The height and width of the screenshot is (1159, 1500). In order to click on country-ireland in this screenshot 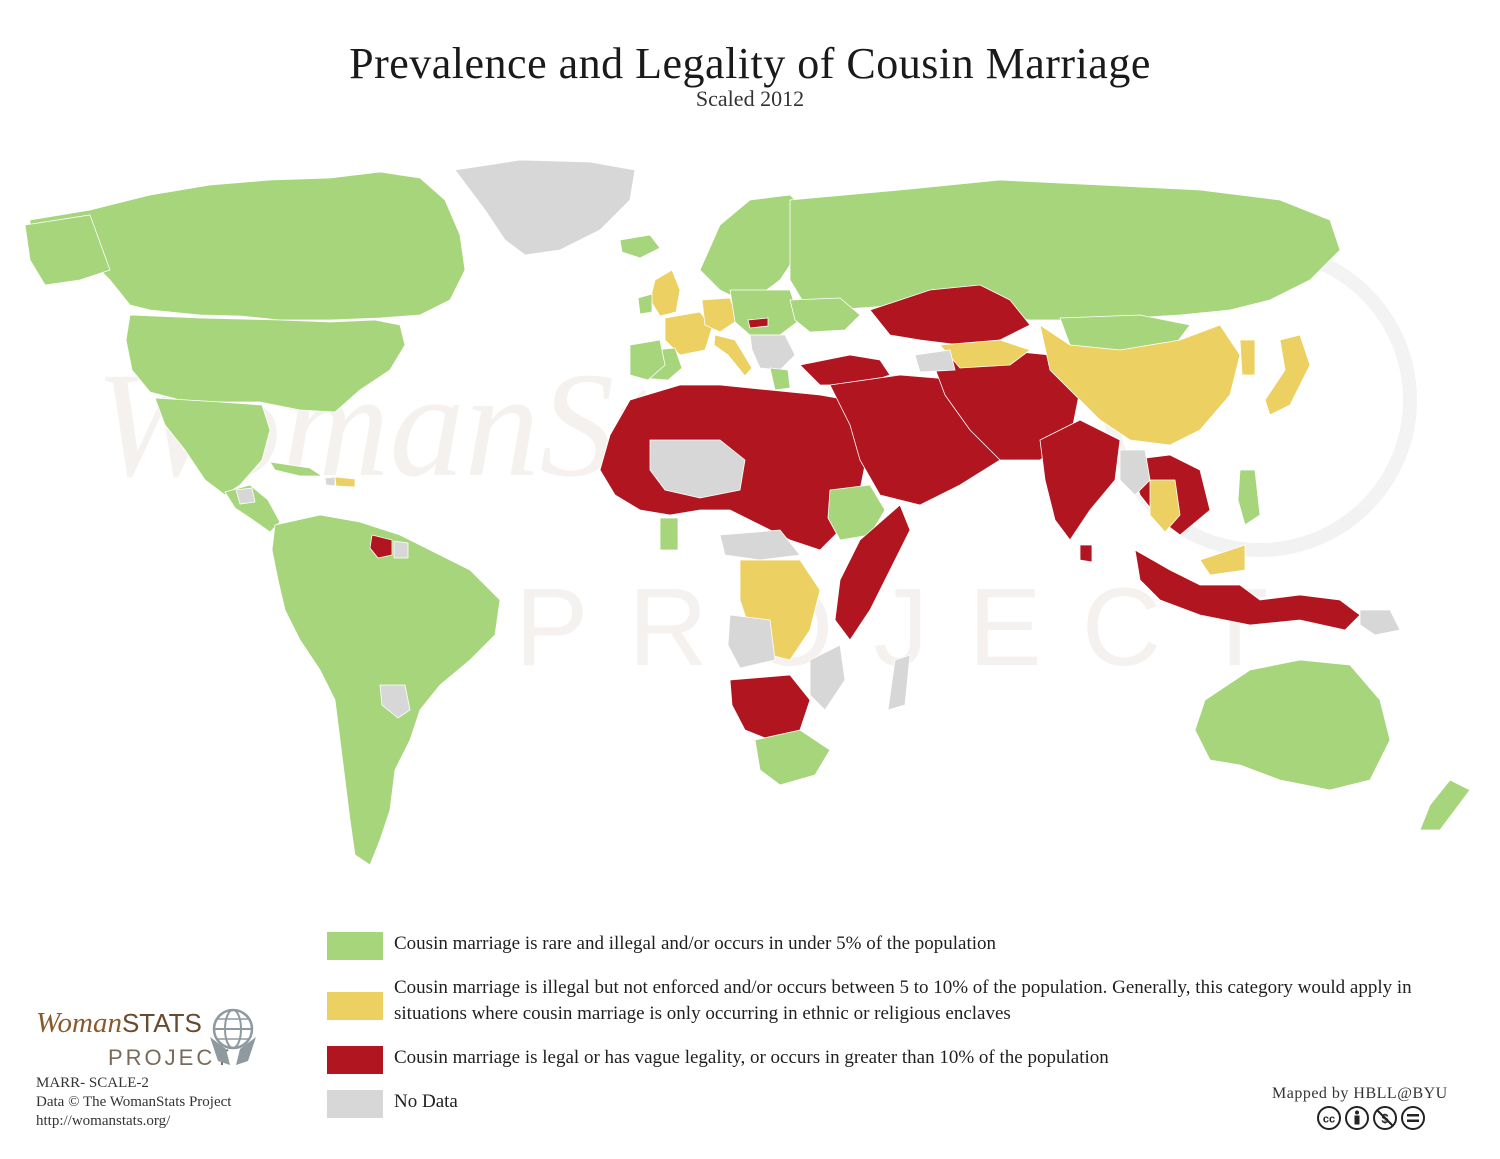, I will do `click(645, 304)`.